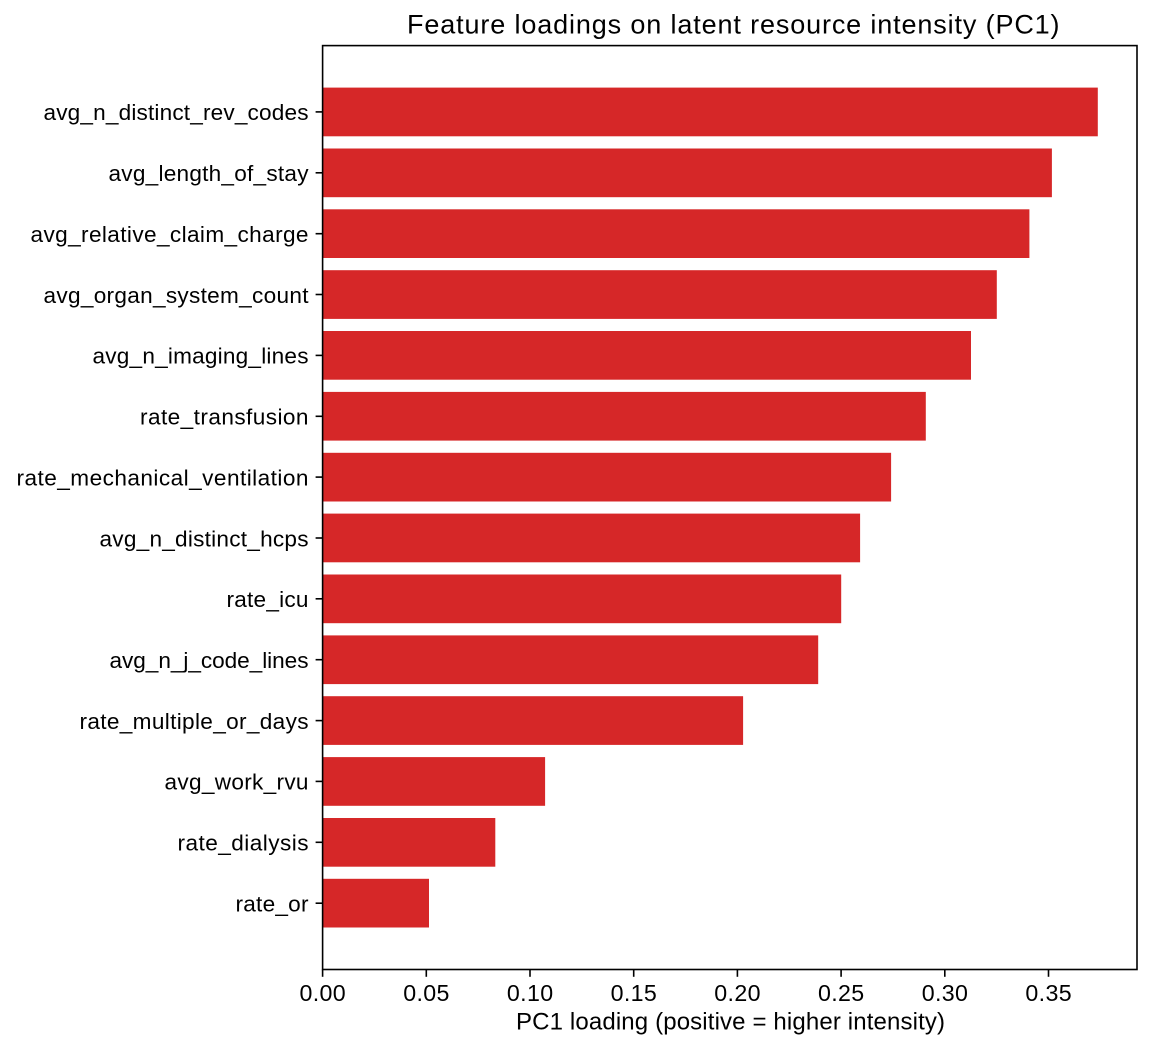 The height and width of the screenshot is (1048, 1152). What do you see at coordinates (201, 356) in the screenshot?
I see `svg-text: avg_n_imaging_lines` at bounding box center [201, 356].